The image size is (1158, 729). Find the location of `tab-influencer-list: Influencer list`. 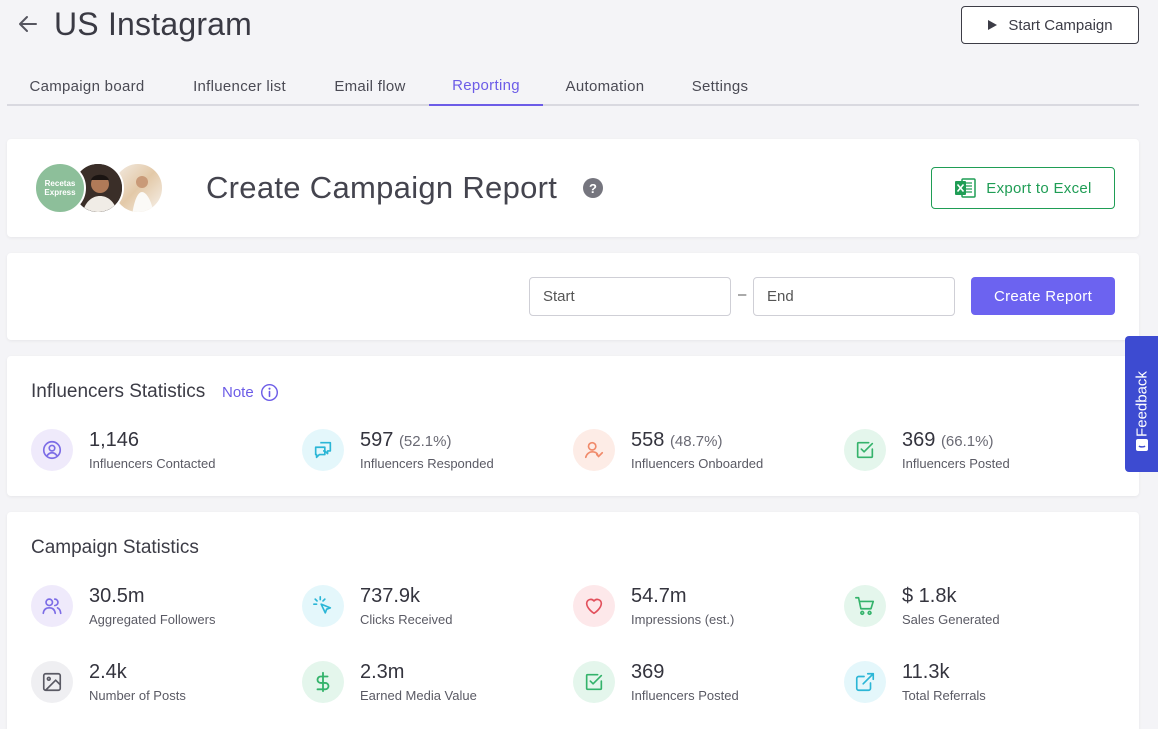

tab-influencer-list: Influencer list is located at coordinates (239, 86).